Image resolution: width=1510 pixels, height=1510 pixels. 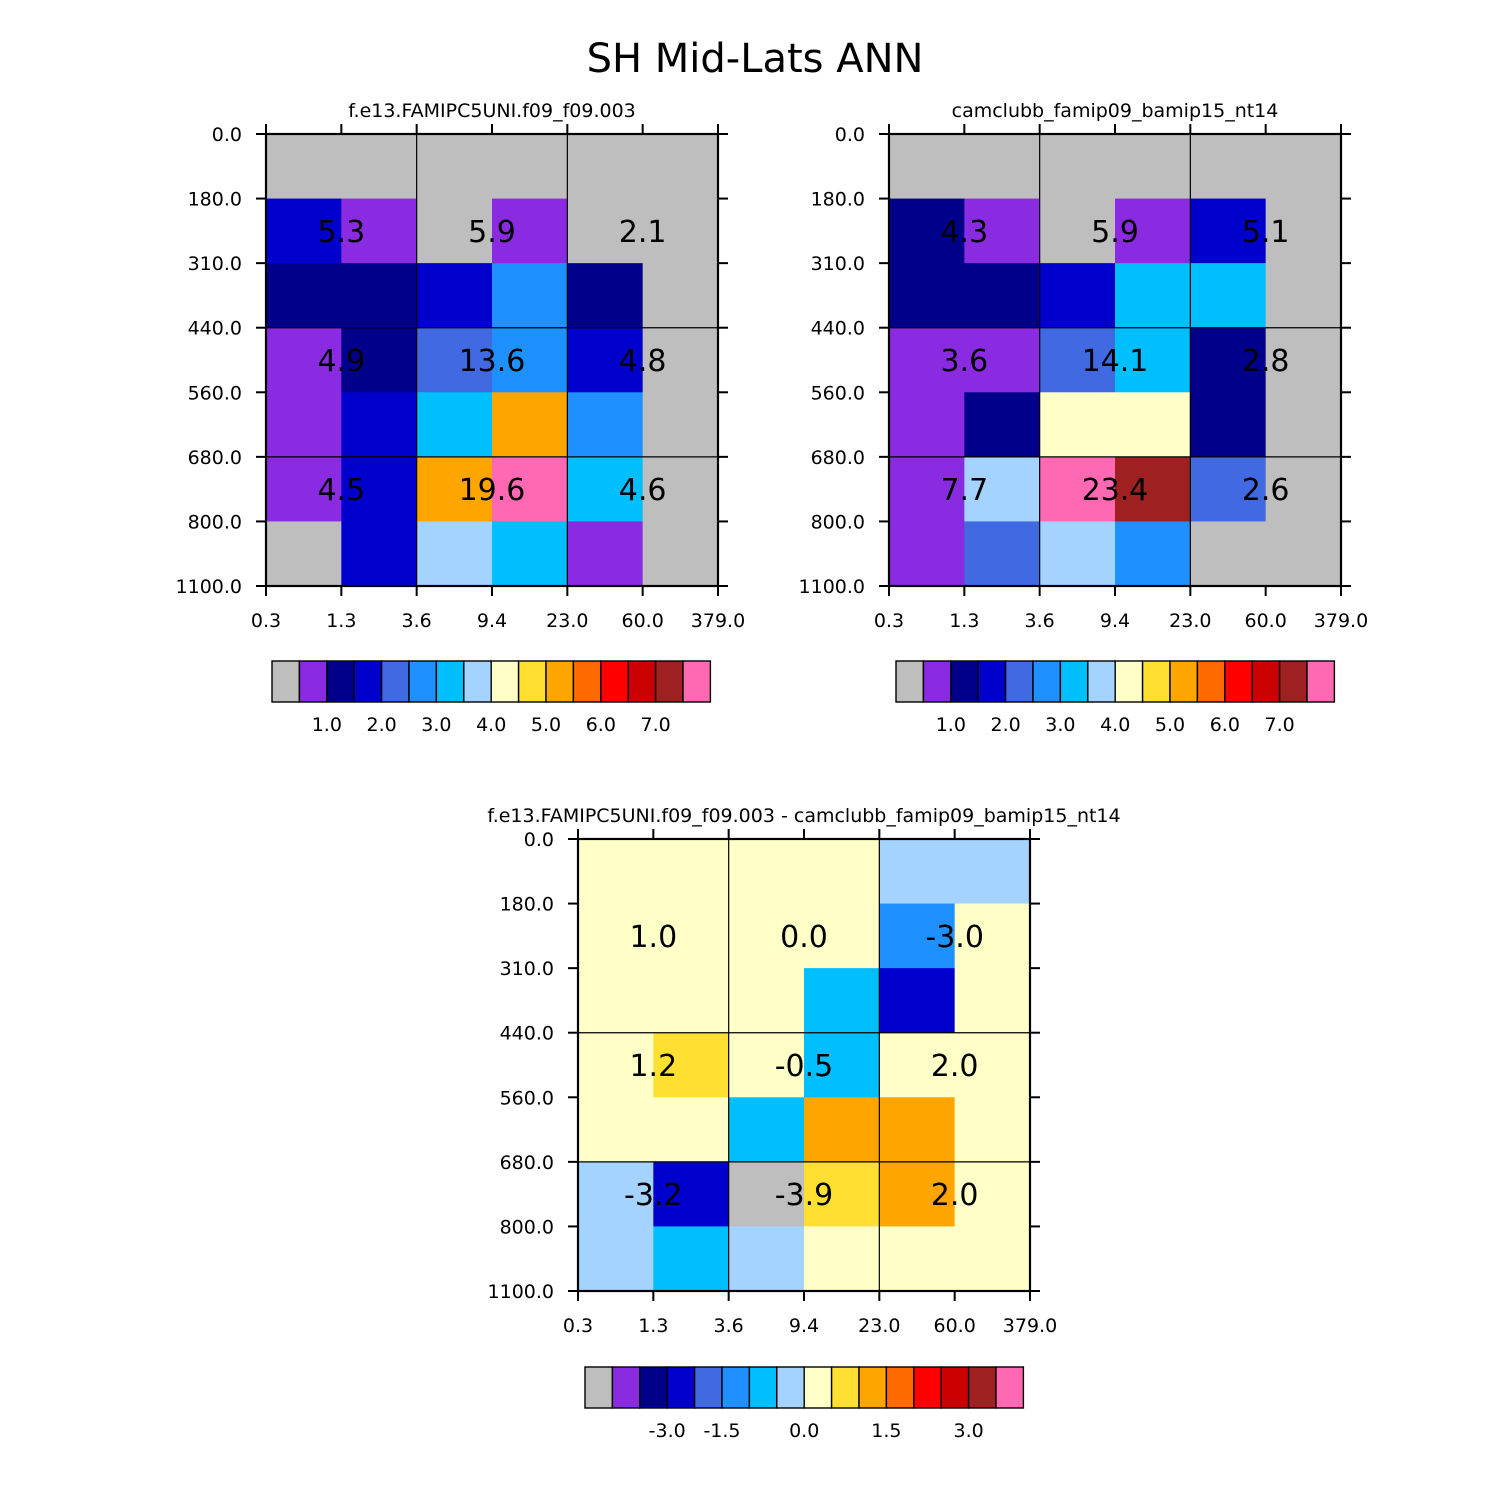 What do you see at coordinates (643, 232) in the screenshot?
I see `box-value-label: 2.1` at bounding box center [643, 232].